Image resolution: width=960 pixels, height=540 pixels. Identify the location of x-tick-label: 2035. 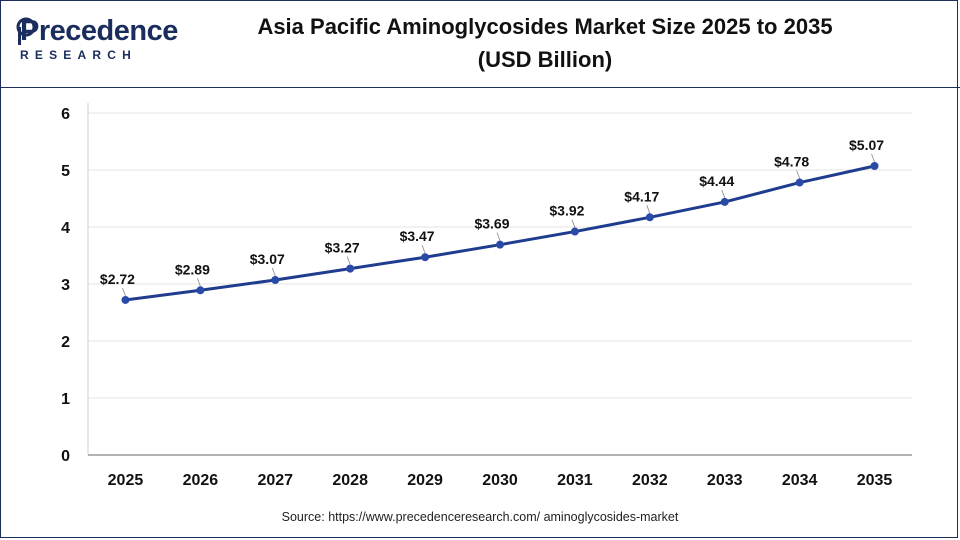
(875, 480).